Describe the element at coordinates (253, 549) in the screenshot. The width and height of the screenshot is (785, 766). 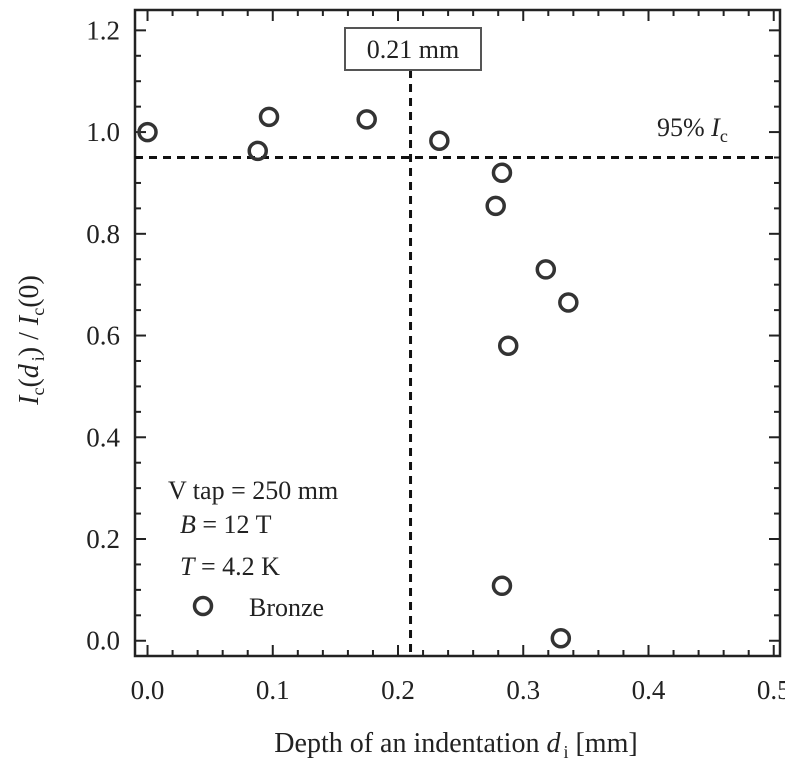
I see `legend: V tap = 250 mm B = 12 T T = 4.2 K Bronze` at that location.